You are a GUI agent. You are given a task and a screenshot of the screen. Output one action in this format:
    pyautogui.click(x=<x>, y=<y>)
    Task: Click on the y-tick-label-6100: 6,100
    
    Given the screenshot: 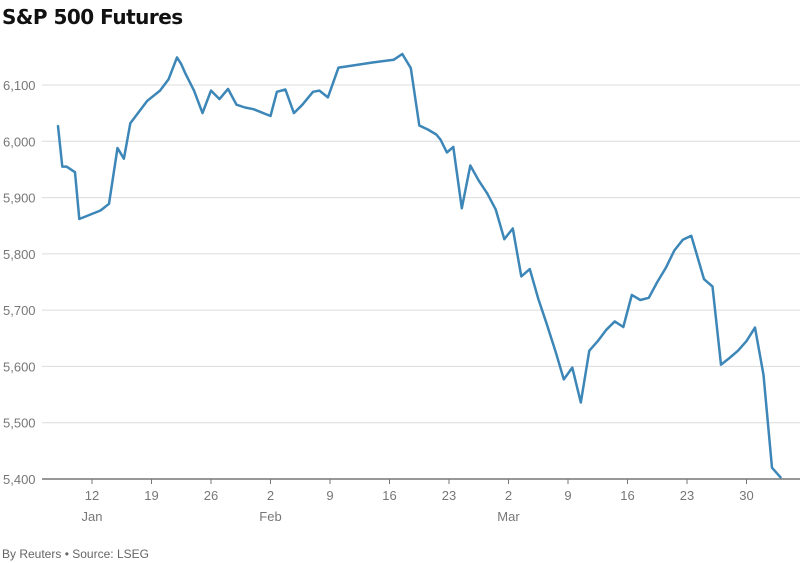 What is the action you would take?
    pyautogui.click(x=19, y=85)
    